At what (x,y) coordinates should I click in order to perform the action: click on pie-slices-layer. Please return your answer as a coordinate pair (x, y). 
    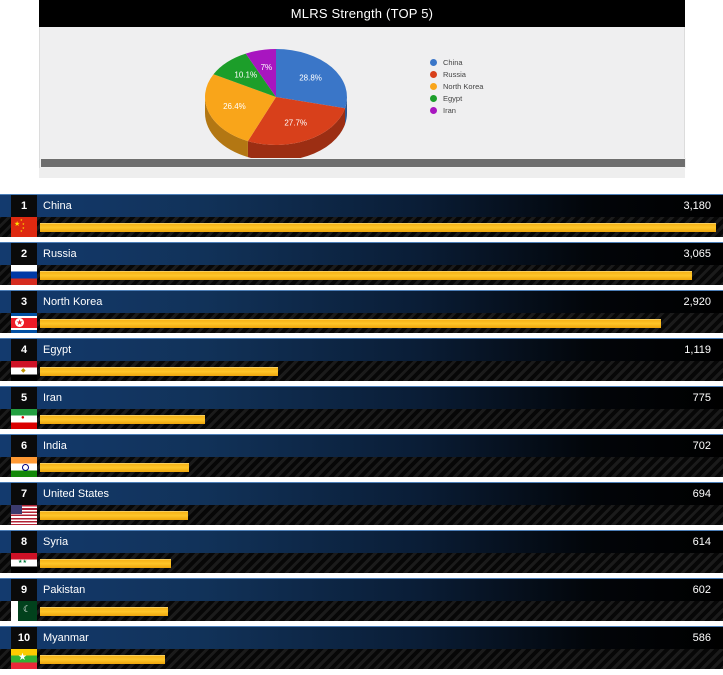
    Looking at the image, I should click on (276, 97).